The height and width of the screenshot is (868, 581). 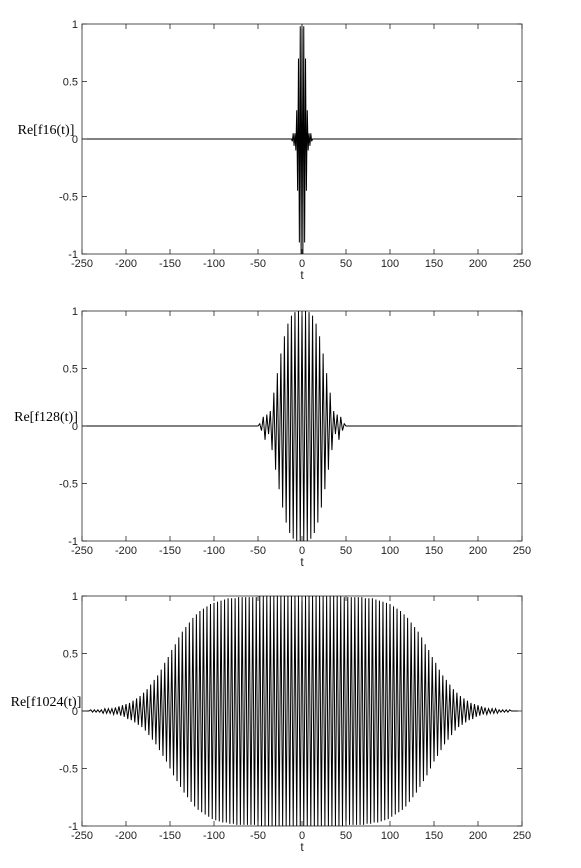 What do you see at coordinates (46, 130) in the screenshot?
I see `y-axis-label: Re[f16(t)]` at bounding box center [46, 130].